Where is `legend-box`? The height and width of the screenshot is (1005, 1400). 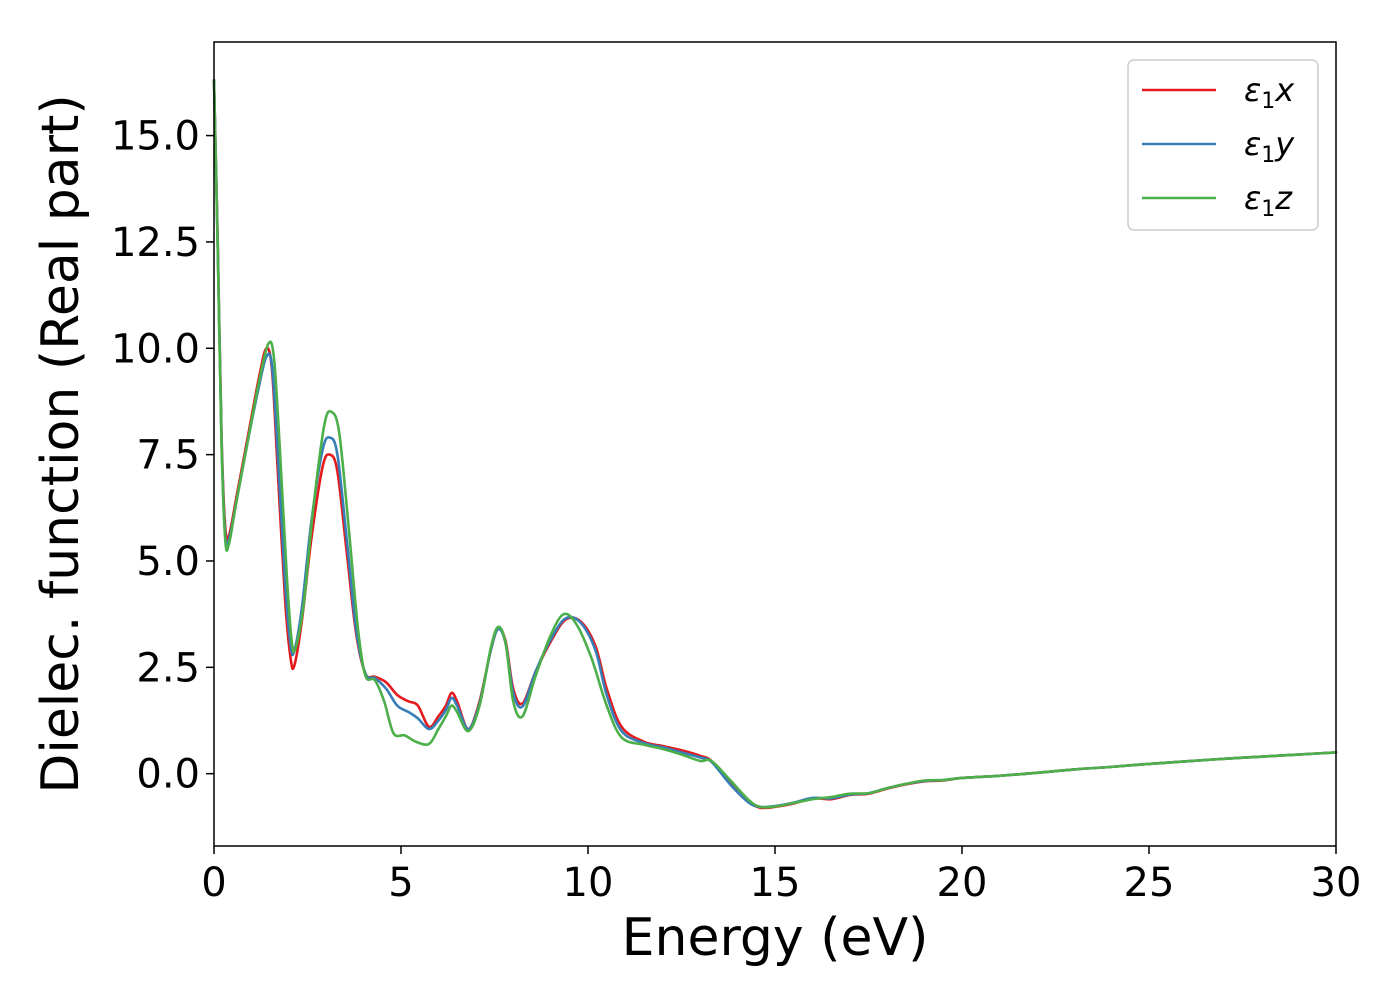
legend-box is located at coordinates (1223, 145).